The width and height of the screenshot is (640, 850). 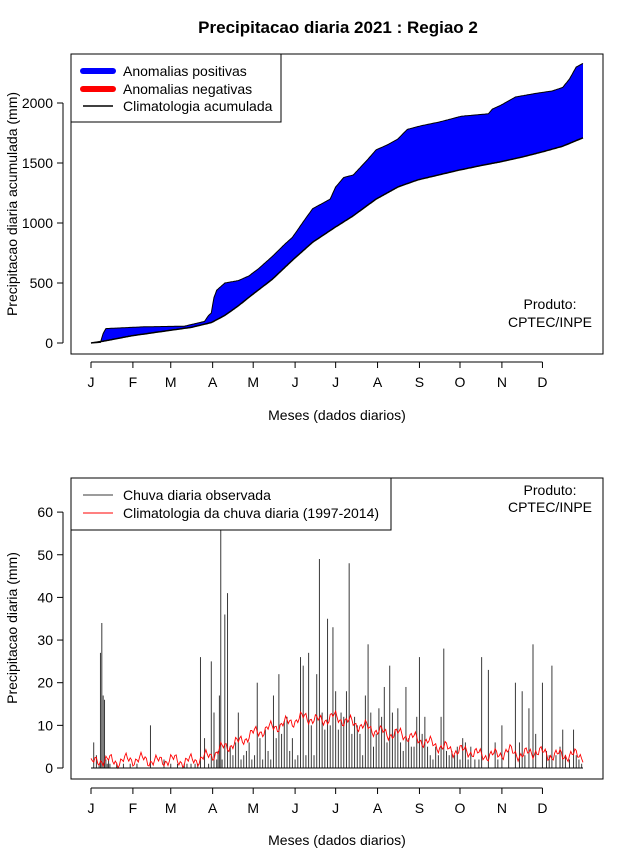 I want to click on bottom-x-tick-label: D, so click(x=542, y=808).